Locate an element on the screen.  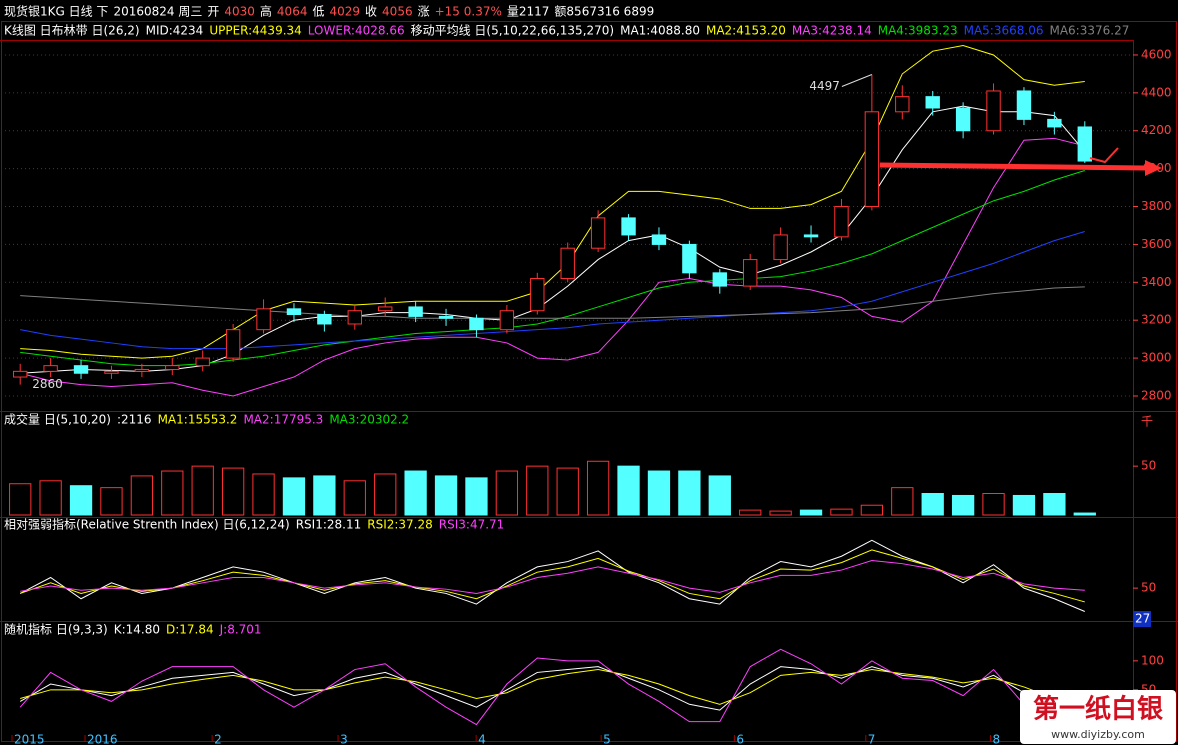
header-text: 低 is located at coordinates (318, 12).